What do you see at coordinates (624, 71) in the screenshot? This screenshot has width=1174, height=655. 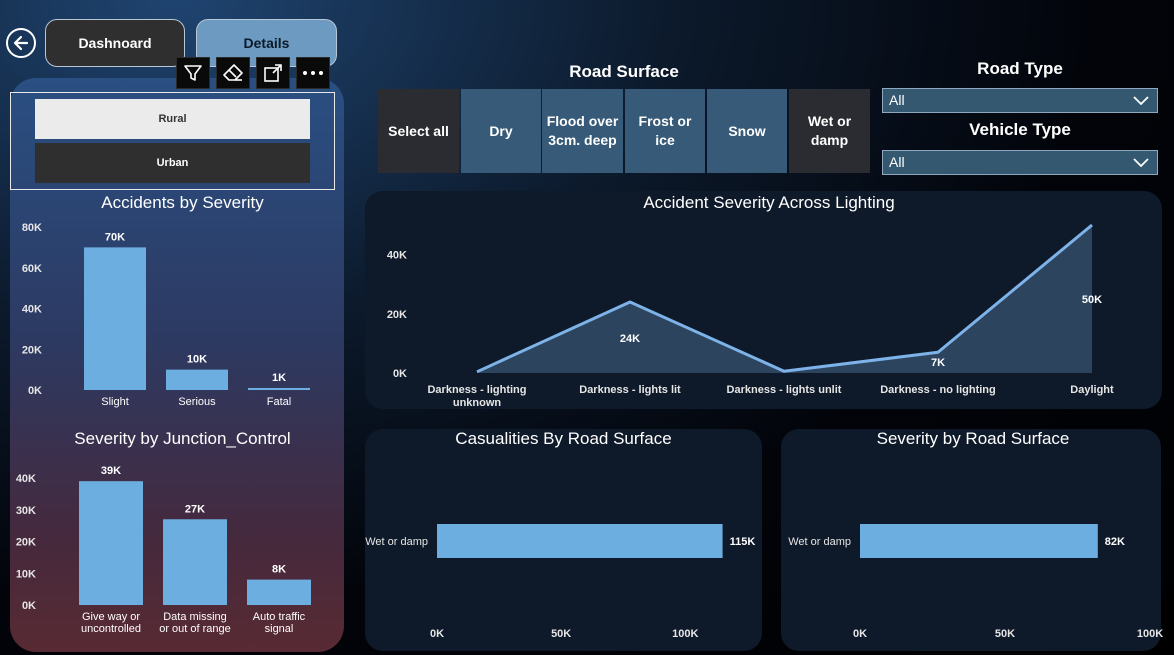 I see `road-surface-title: Road Surface` at bounding box center [624, 71].